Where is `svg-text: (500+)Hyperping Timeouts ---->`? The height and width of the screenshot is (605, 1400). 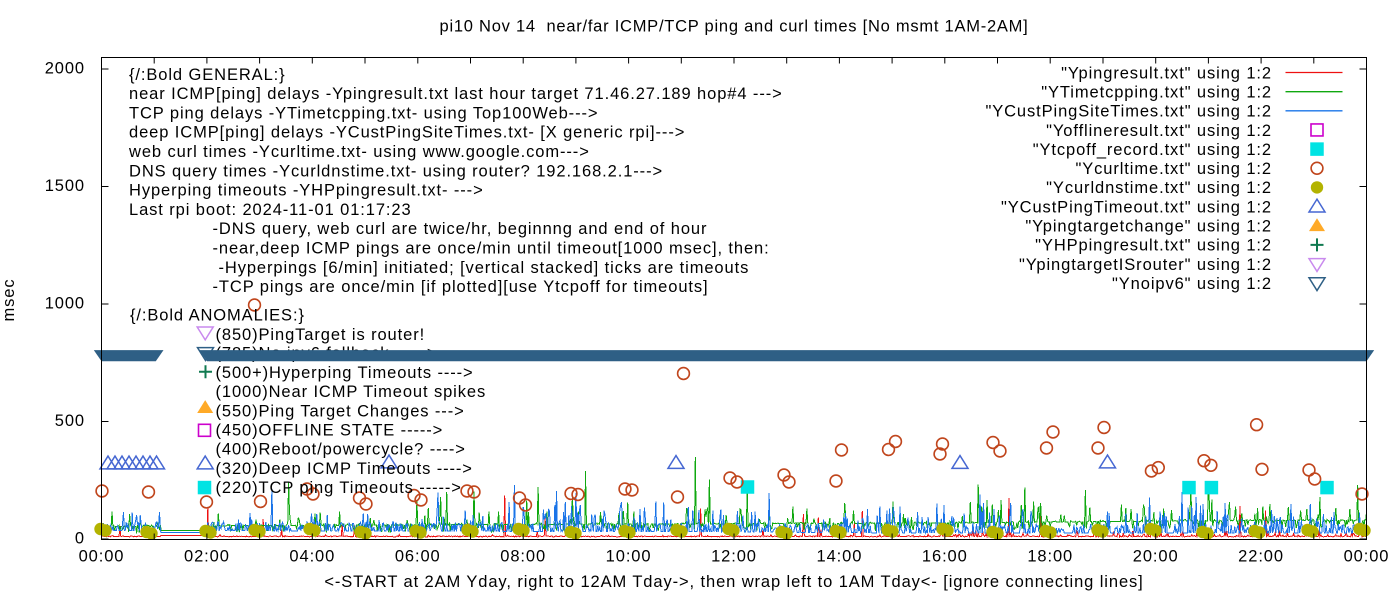
svg-text: (500+)Hyperping Timeouts ----> is located at coordinates (345, 373).